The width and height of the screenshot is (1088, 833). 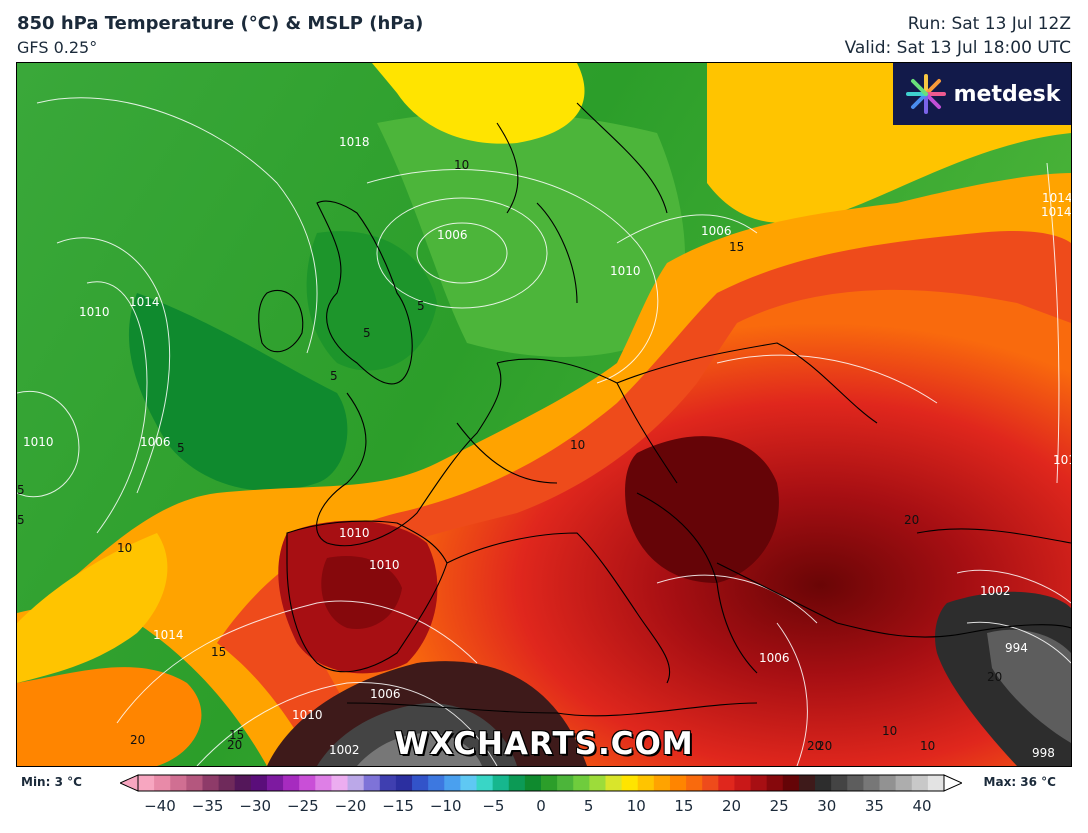 I want to click on chart-title: 850 hPa Temperature (°C) & MSLP (hPa), so click(x=220, y=23).